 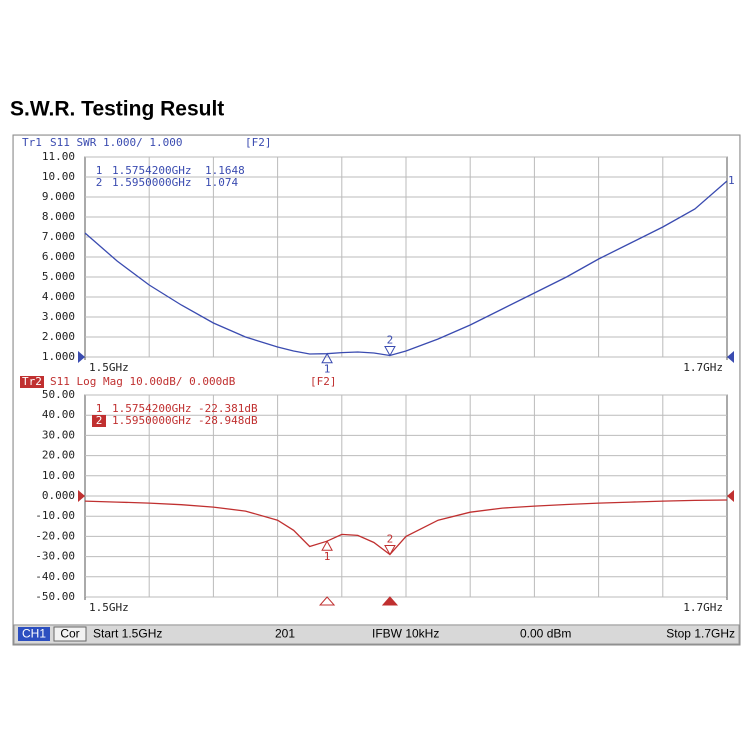 I want to click on status-bar, so click(x=376, y=634).